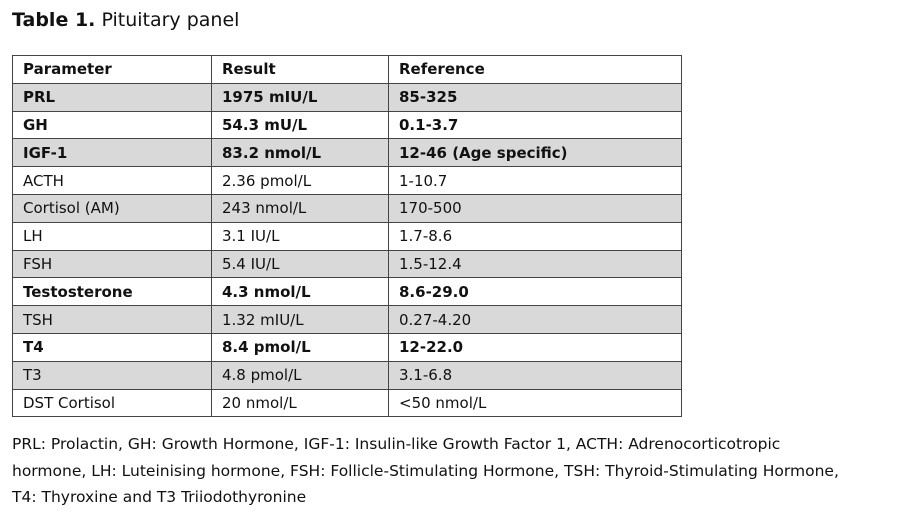 The image size is (904, 512). I want to click on table-row: ACTH 2.36 pmol/L 1-10.7, so click(347, 180).